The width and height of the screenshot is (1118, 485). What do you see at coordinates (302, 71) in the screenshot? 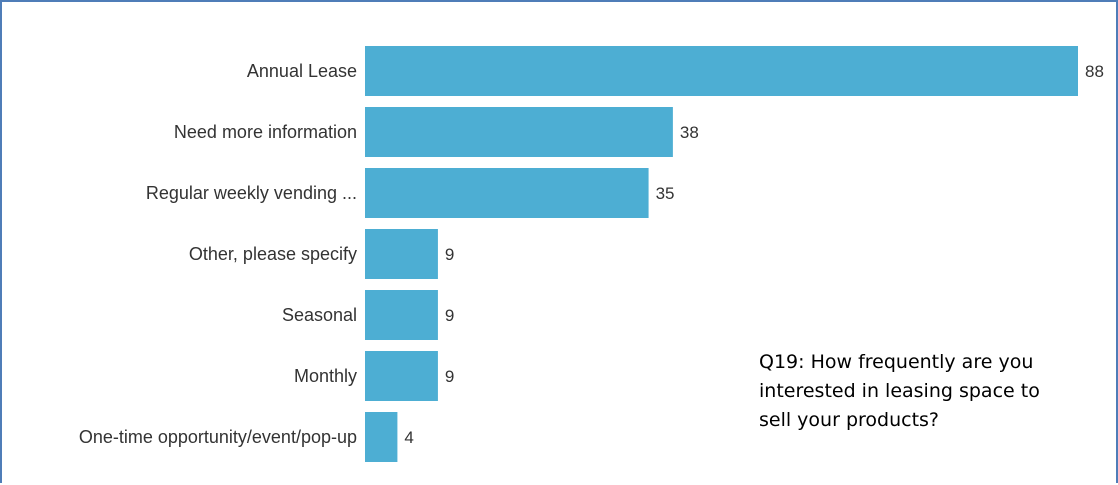
I see `category-label: Annual Lease` at bounding box center [302, 71].